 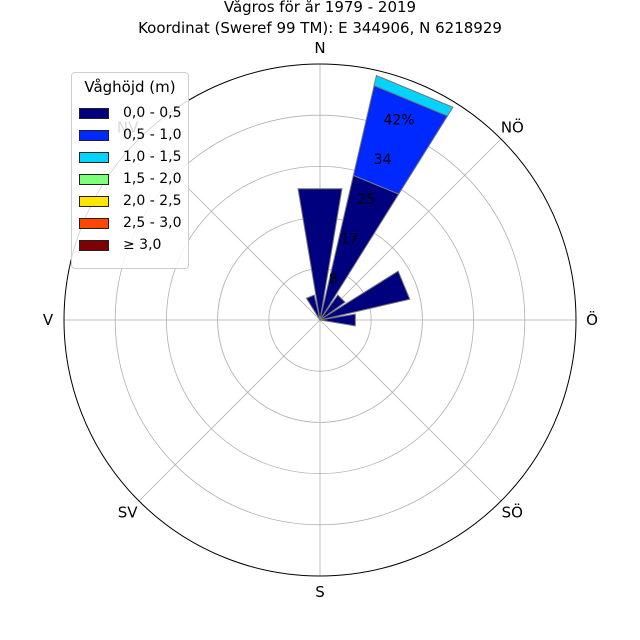 I want to click on legend-label: 2,5 - 3,0, so click(x=152, y=223).